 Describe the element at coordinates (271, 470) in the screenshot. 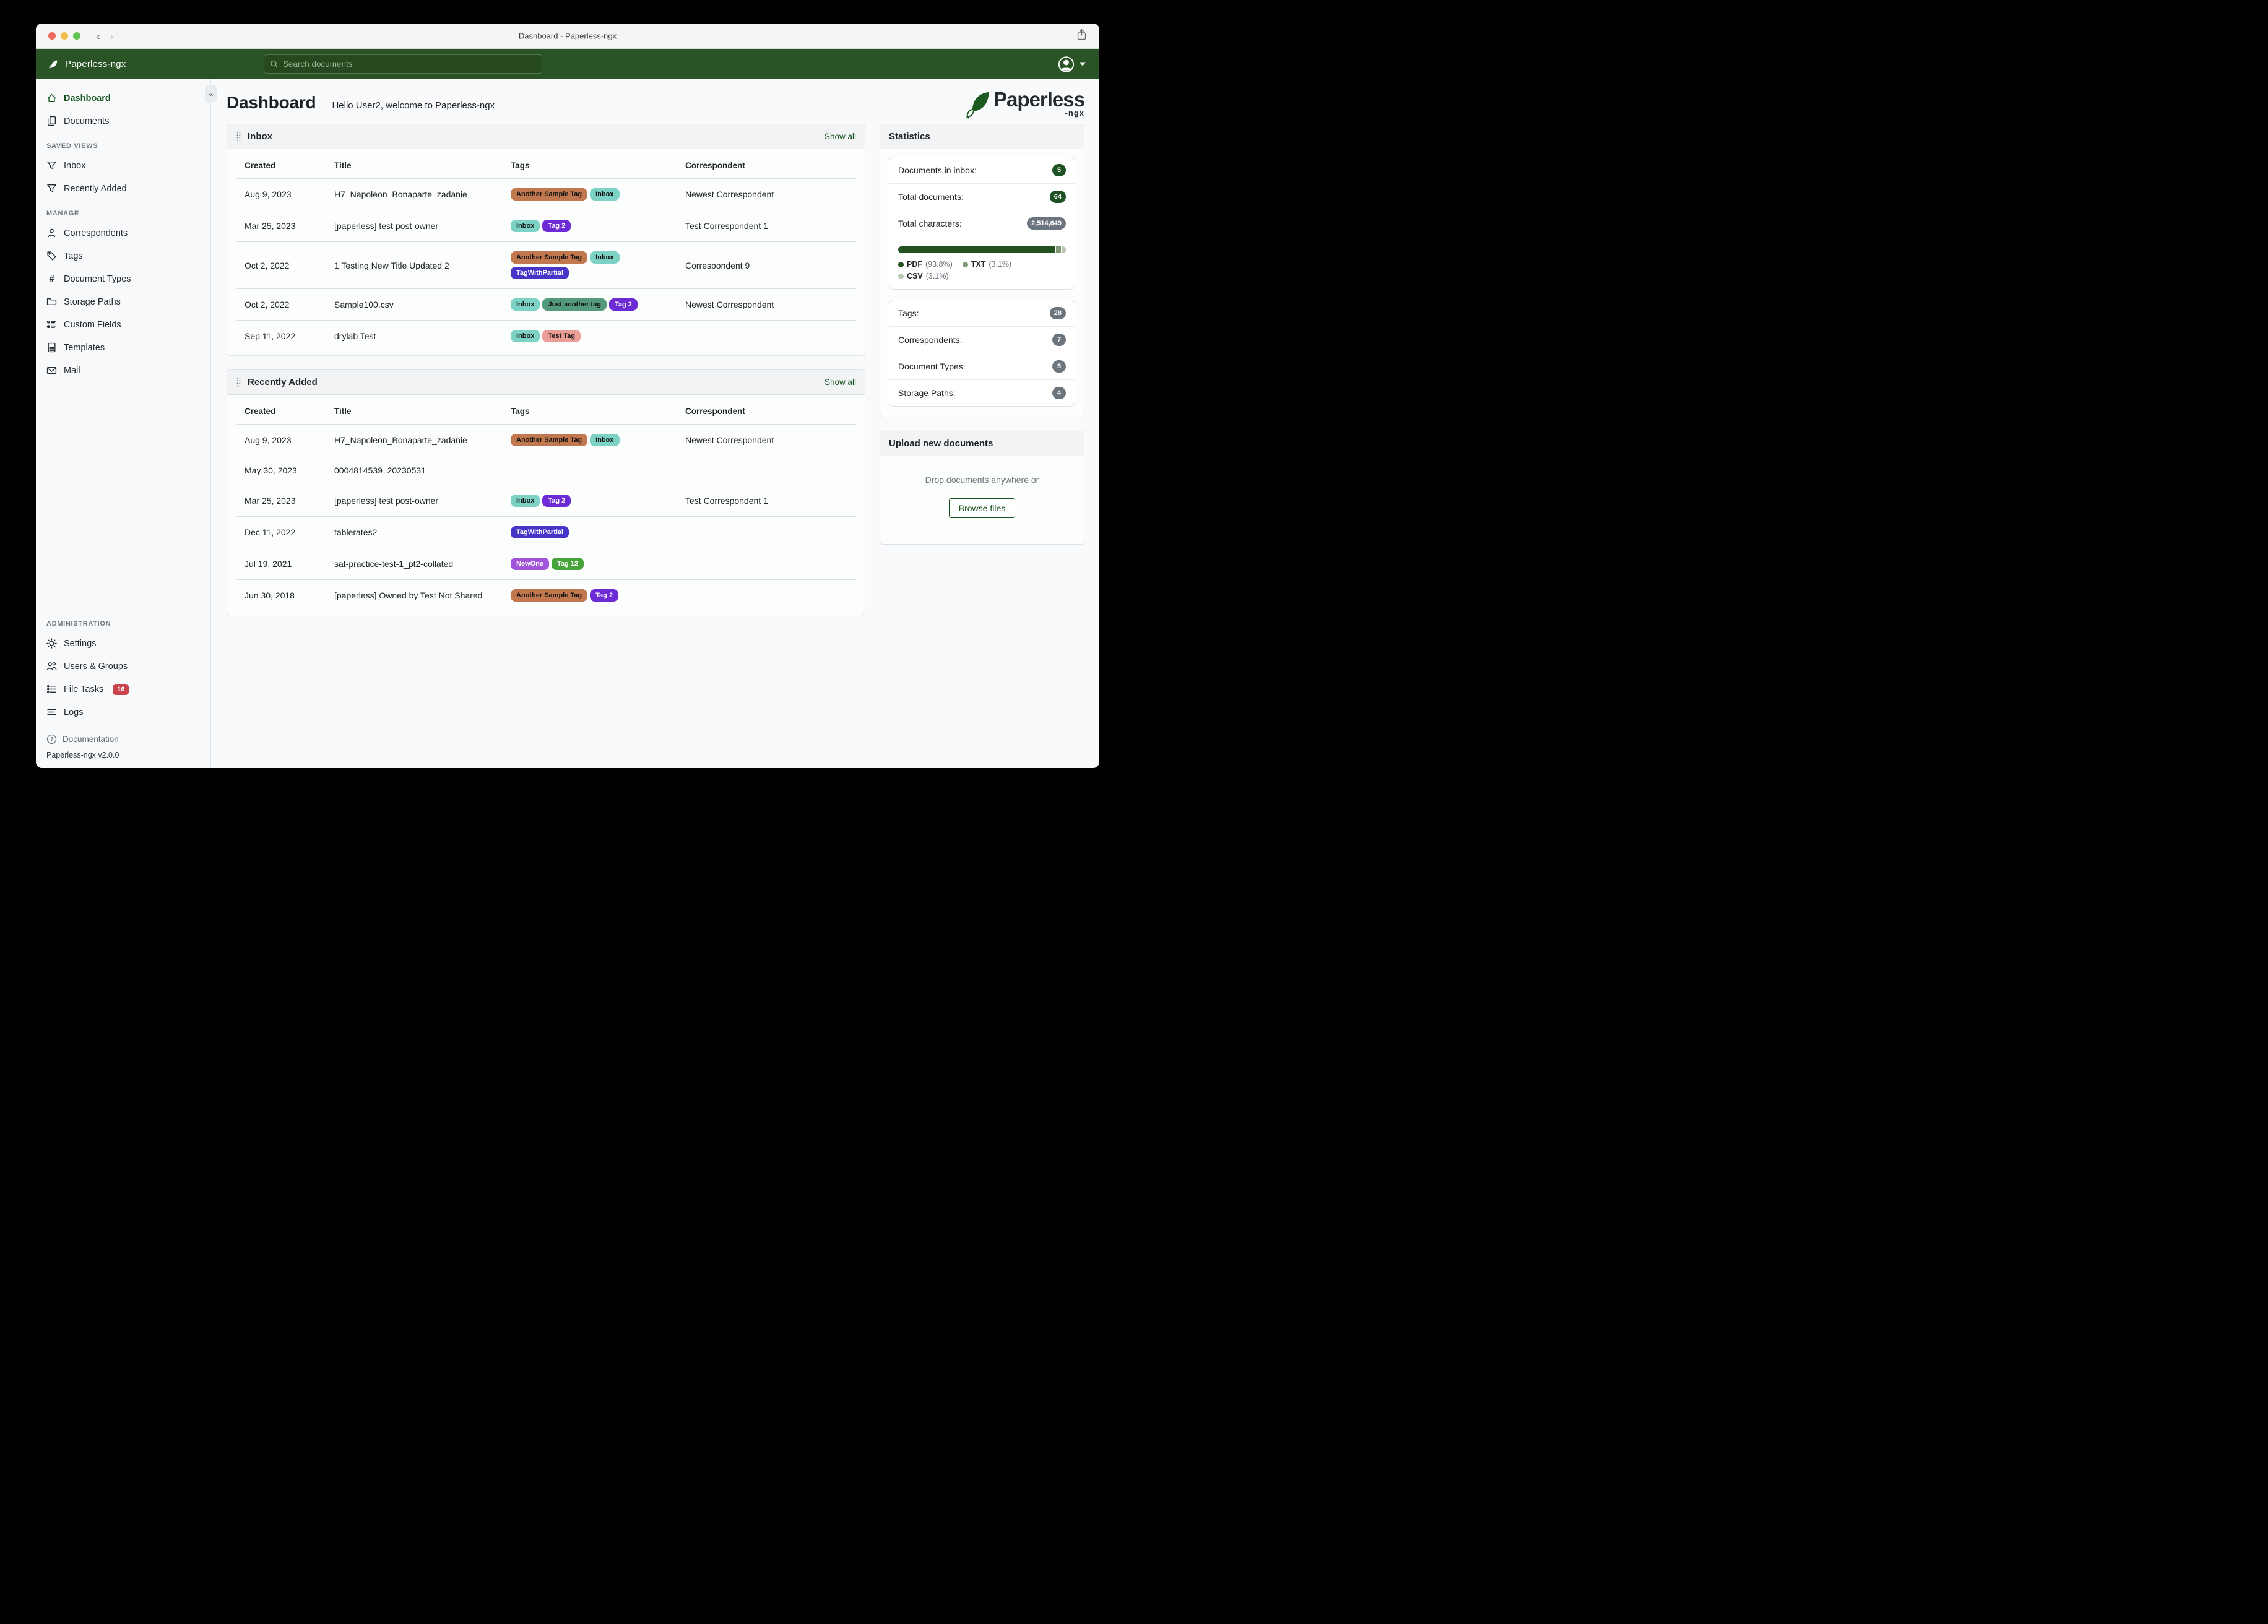

I see `created-cell: May 30, 2023` at that location.